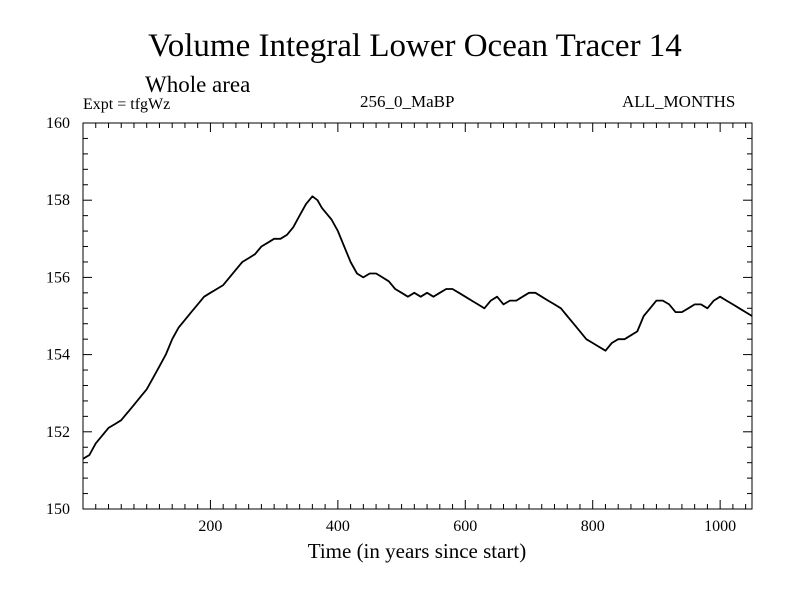 The height and width of the screenshot is (600, 800). Describe the element at coordinates (338, 526) in the screenshot. I see `x-tick-label: 400` at that location.